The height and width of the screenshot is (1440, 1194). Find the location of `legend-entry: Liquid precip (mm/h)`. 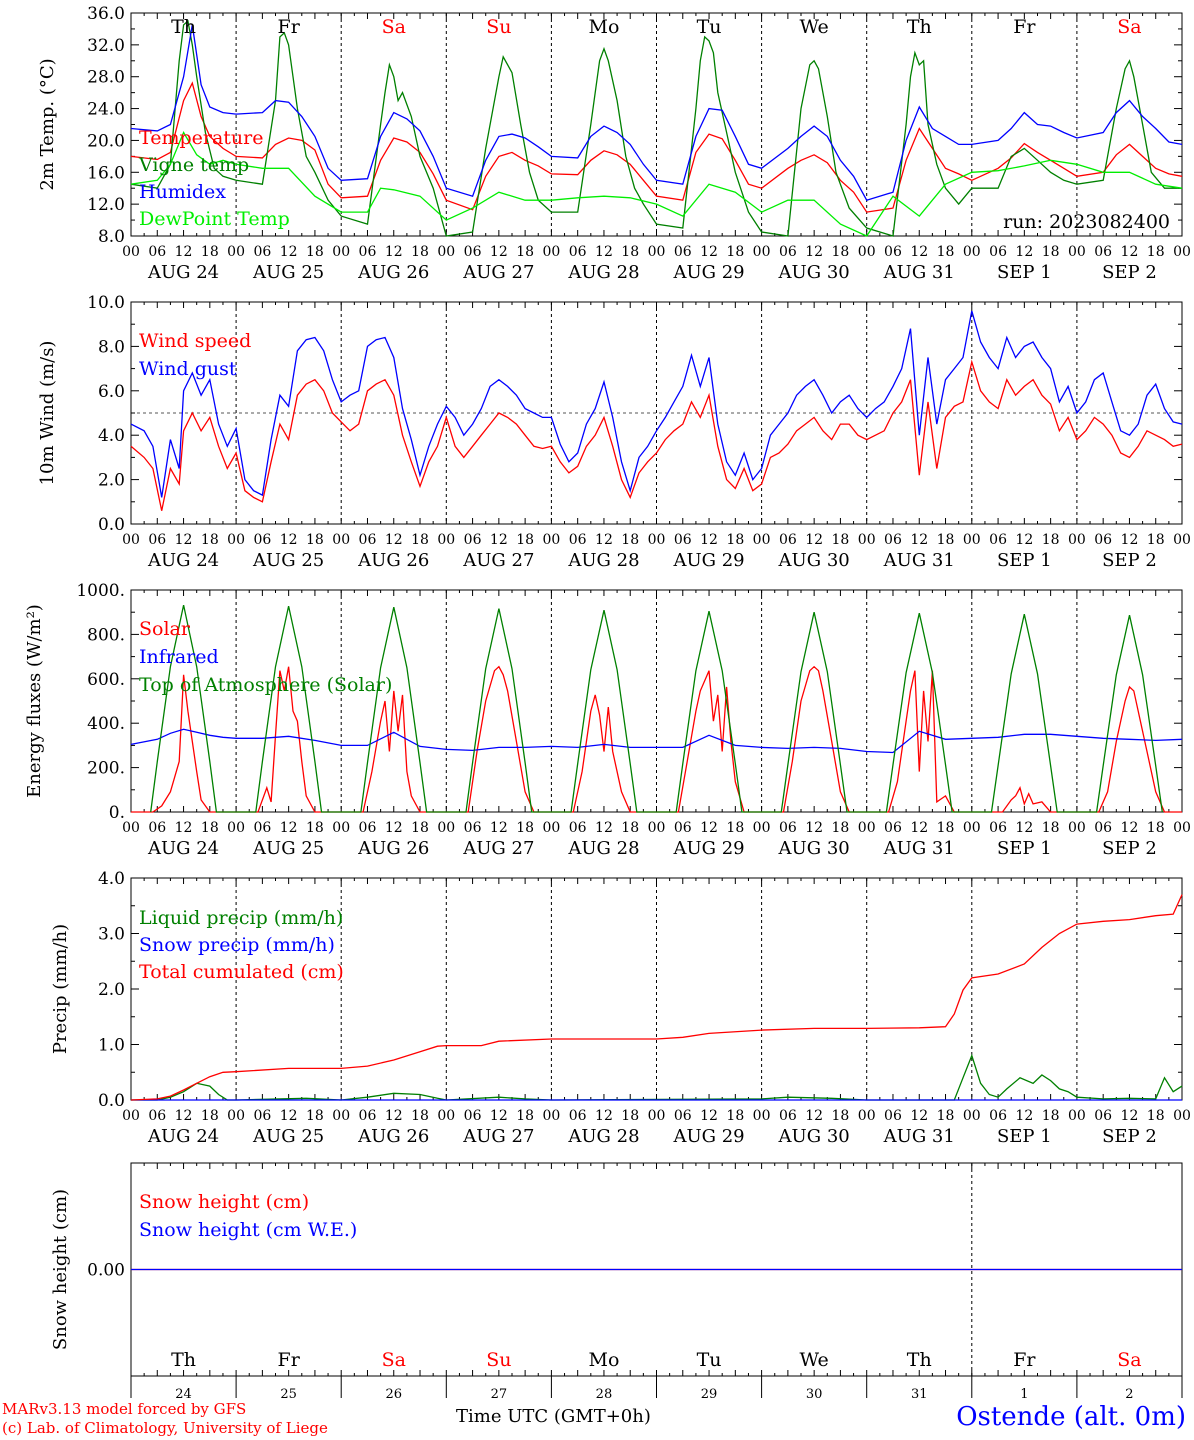

legend-entry: Liquid precip (mm/h) is located at coordinates (241, 918).